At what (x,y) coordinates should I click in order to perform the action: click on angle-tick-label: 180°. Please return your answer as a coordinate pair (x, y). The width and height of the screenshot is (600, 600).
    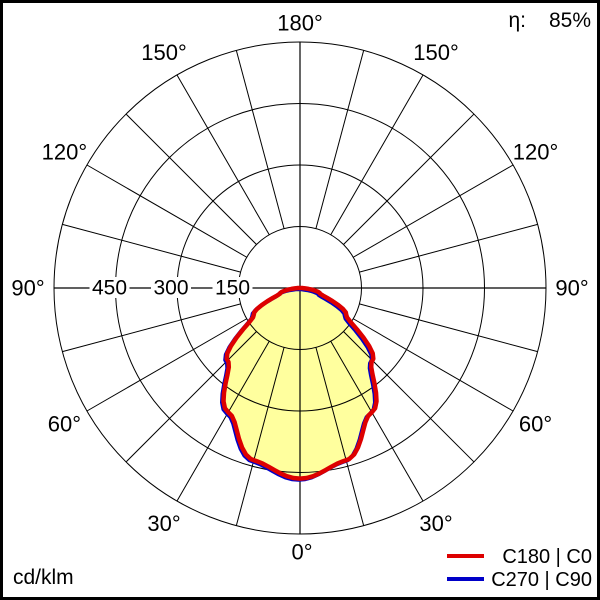
    Looking at the image, I should click on (300, 23).